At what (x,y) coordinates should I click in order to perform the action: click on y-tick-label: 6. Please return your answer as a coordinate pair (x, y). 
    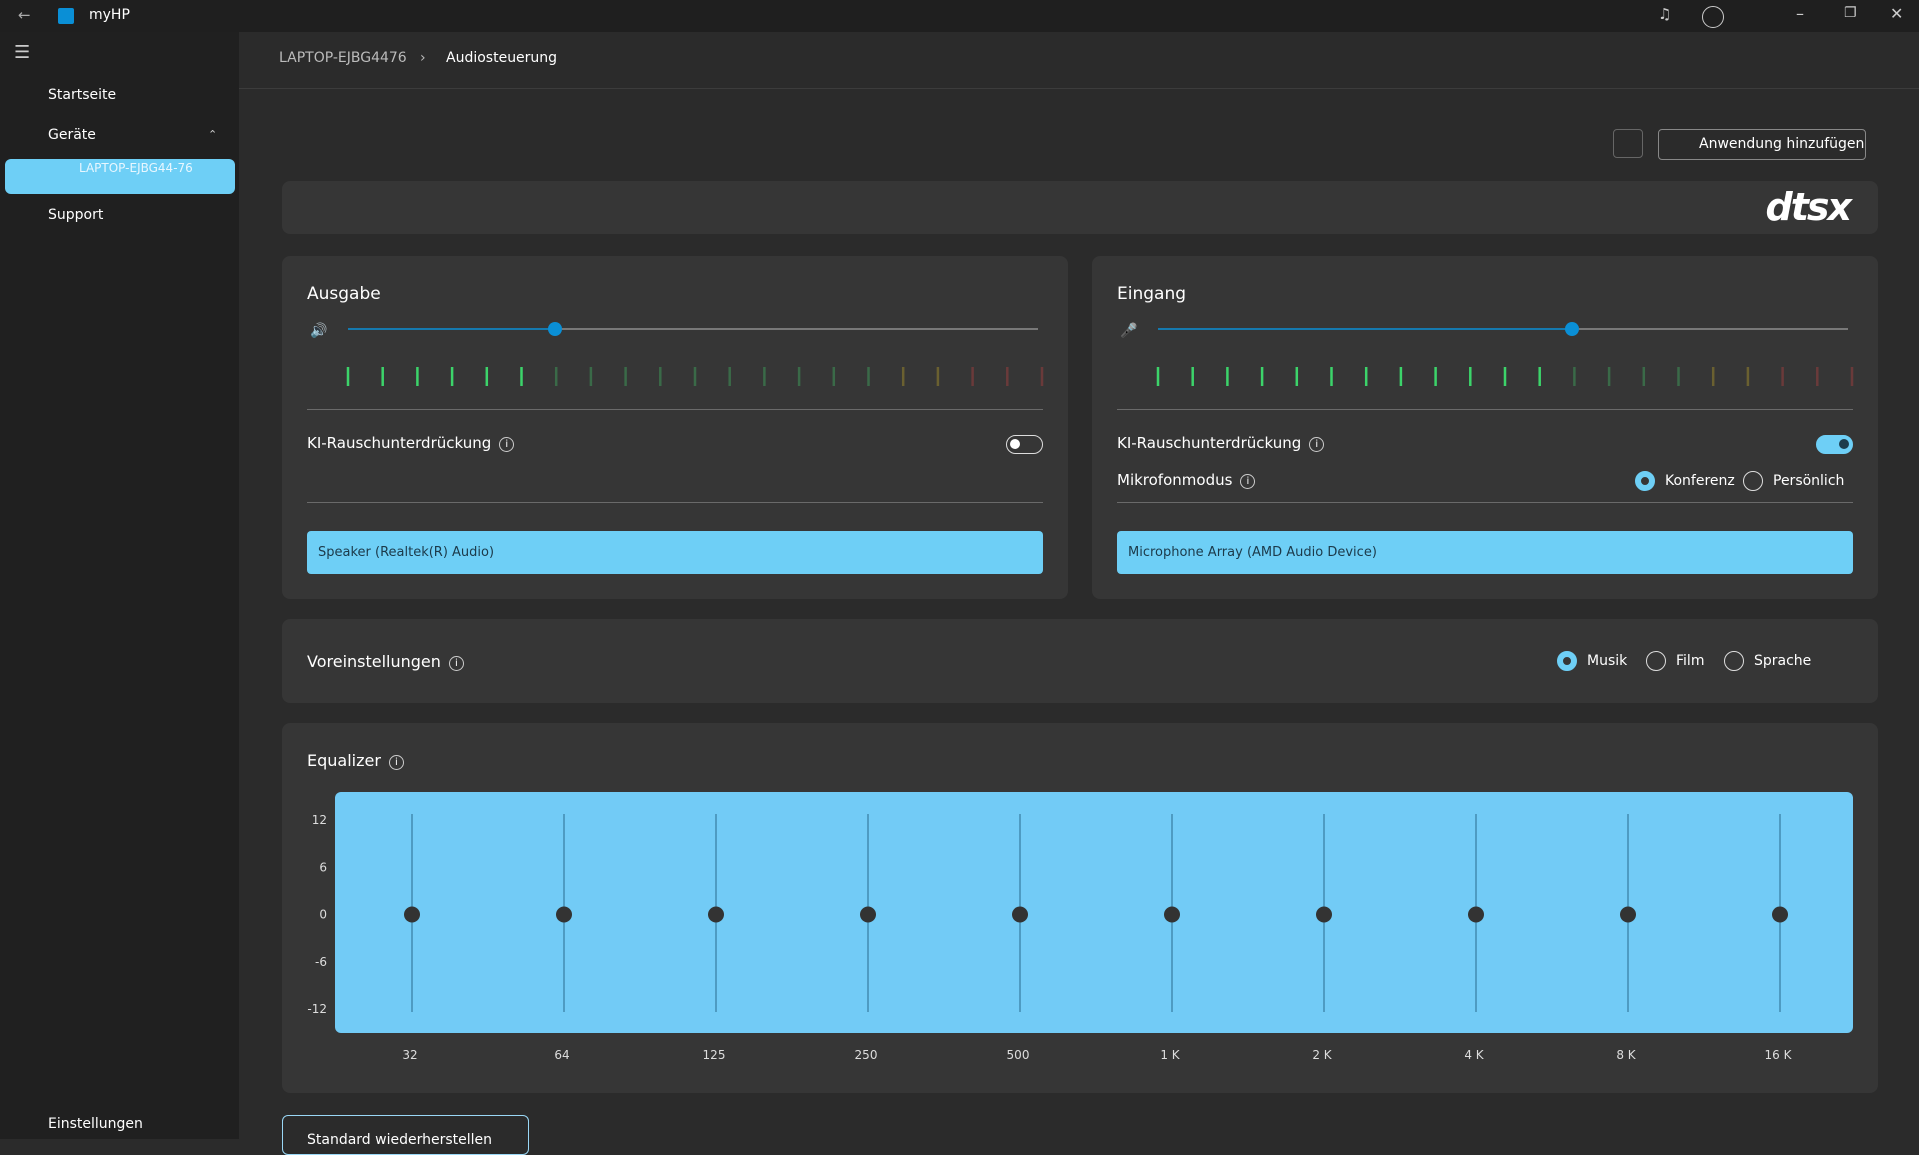
    Looking at the image, I should click on (323, 867).